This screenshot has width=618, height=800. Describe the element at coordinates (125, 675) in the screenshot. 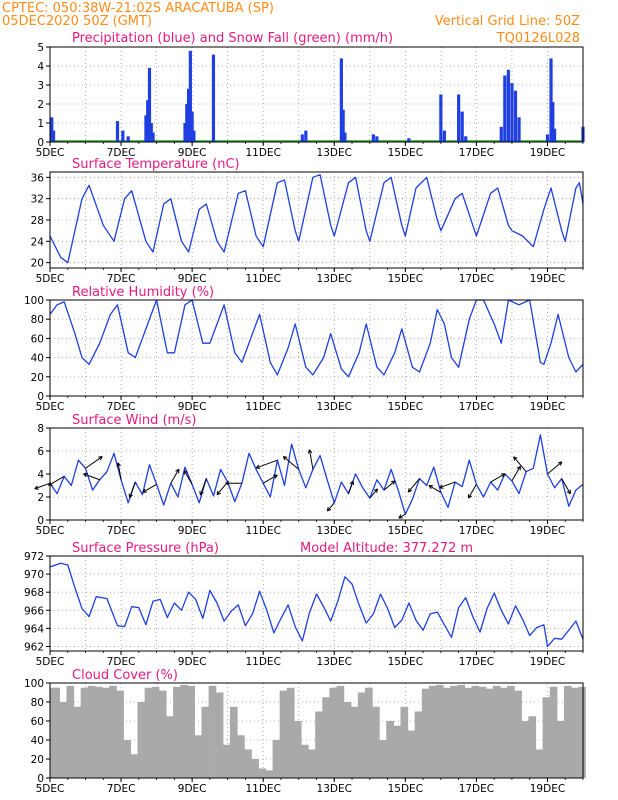

I see `cloud-title: Cloud Cover (%)` at that location.